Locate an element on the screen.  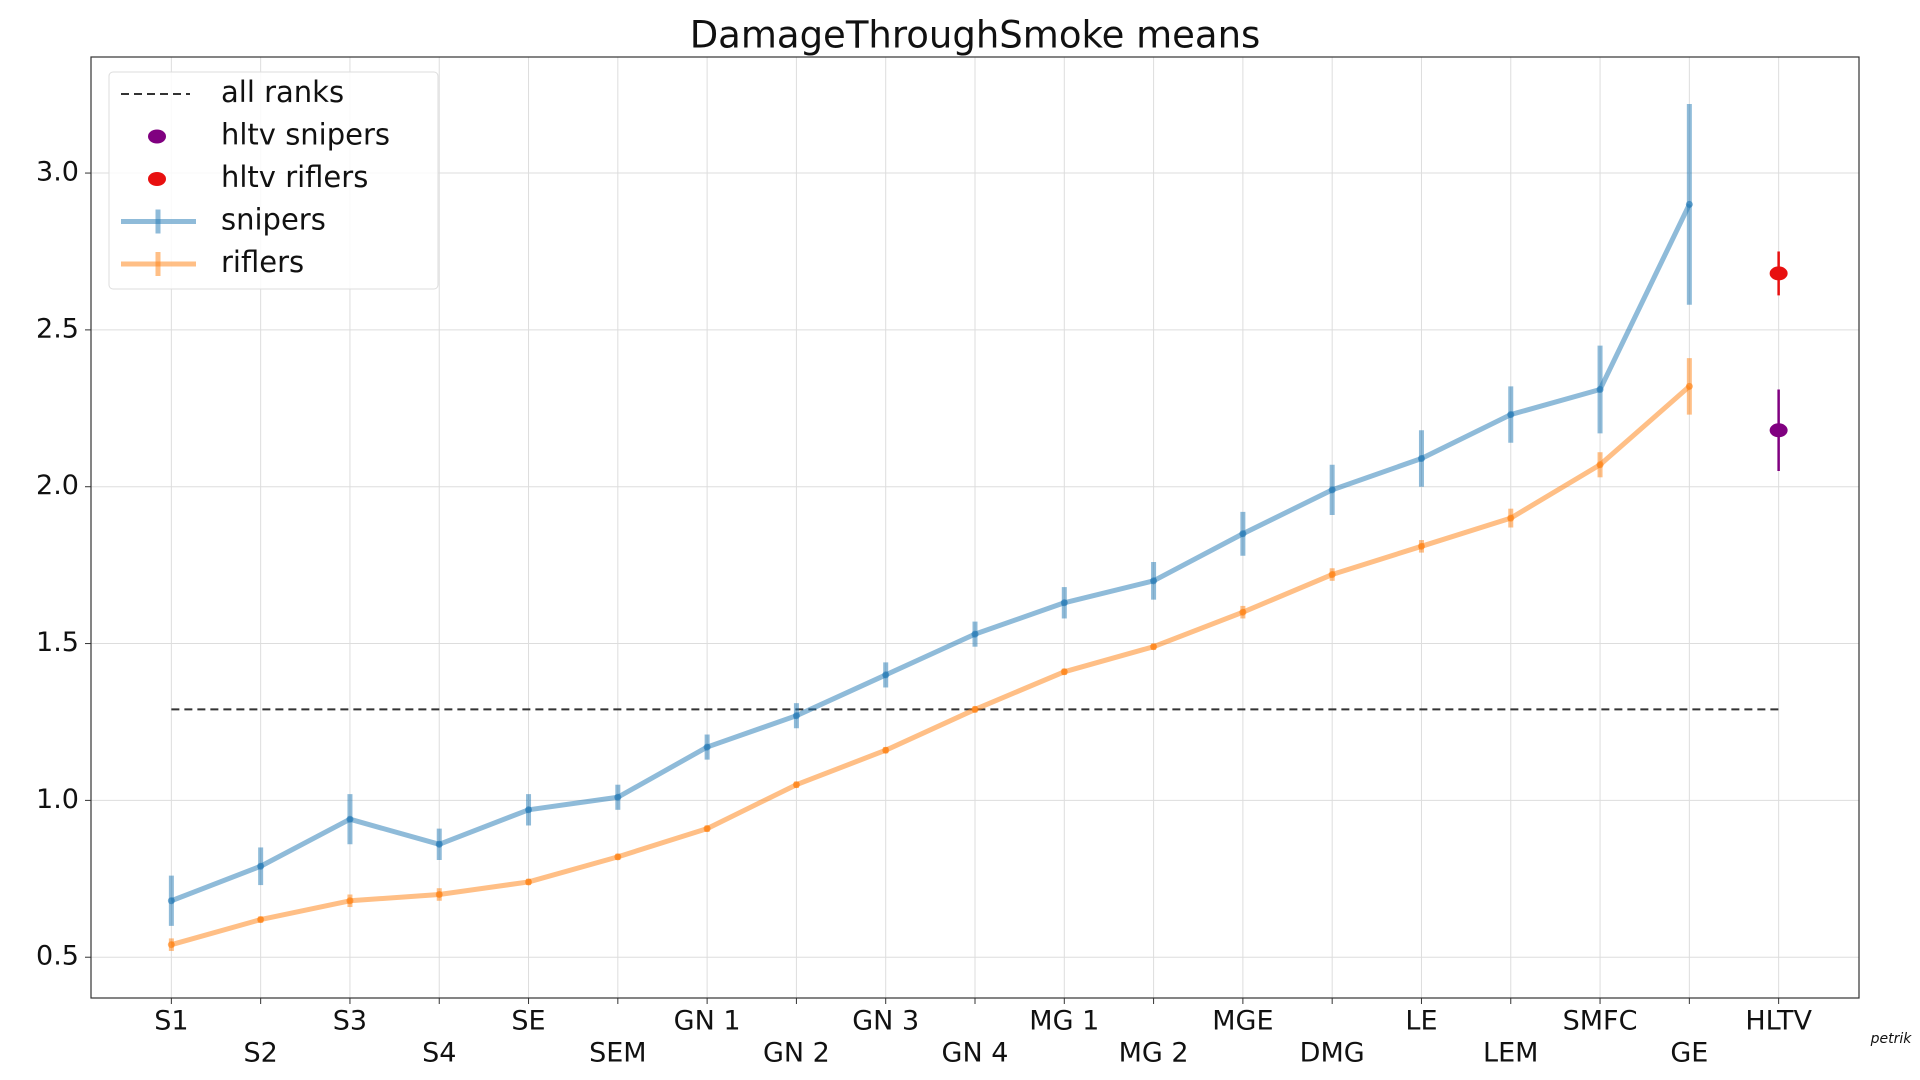
x-tick-label: GN 4 is located at coordinates (975, 1053).